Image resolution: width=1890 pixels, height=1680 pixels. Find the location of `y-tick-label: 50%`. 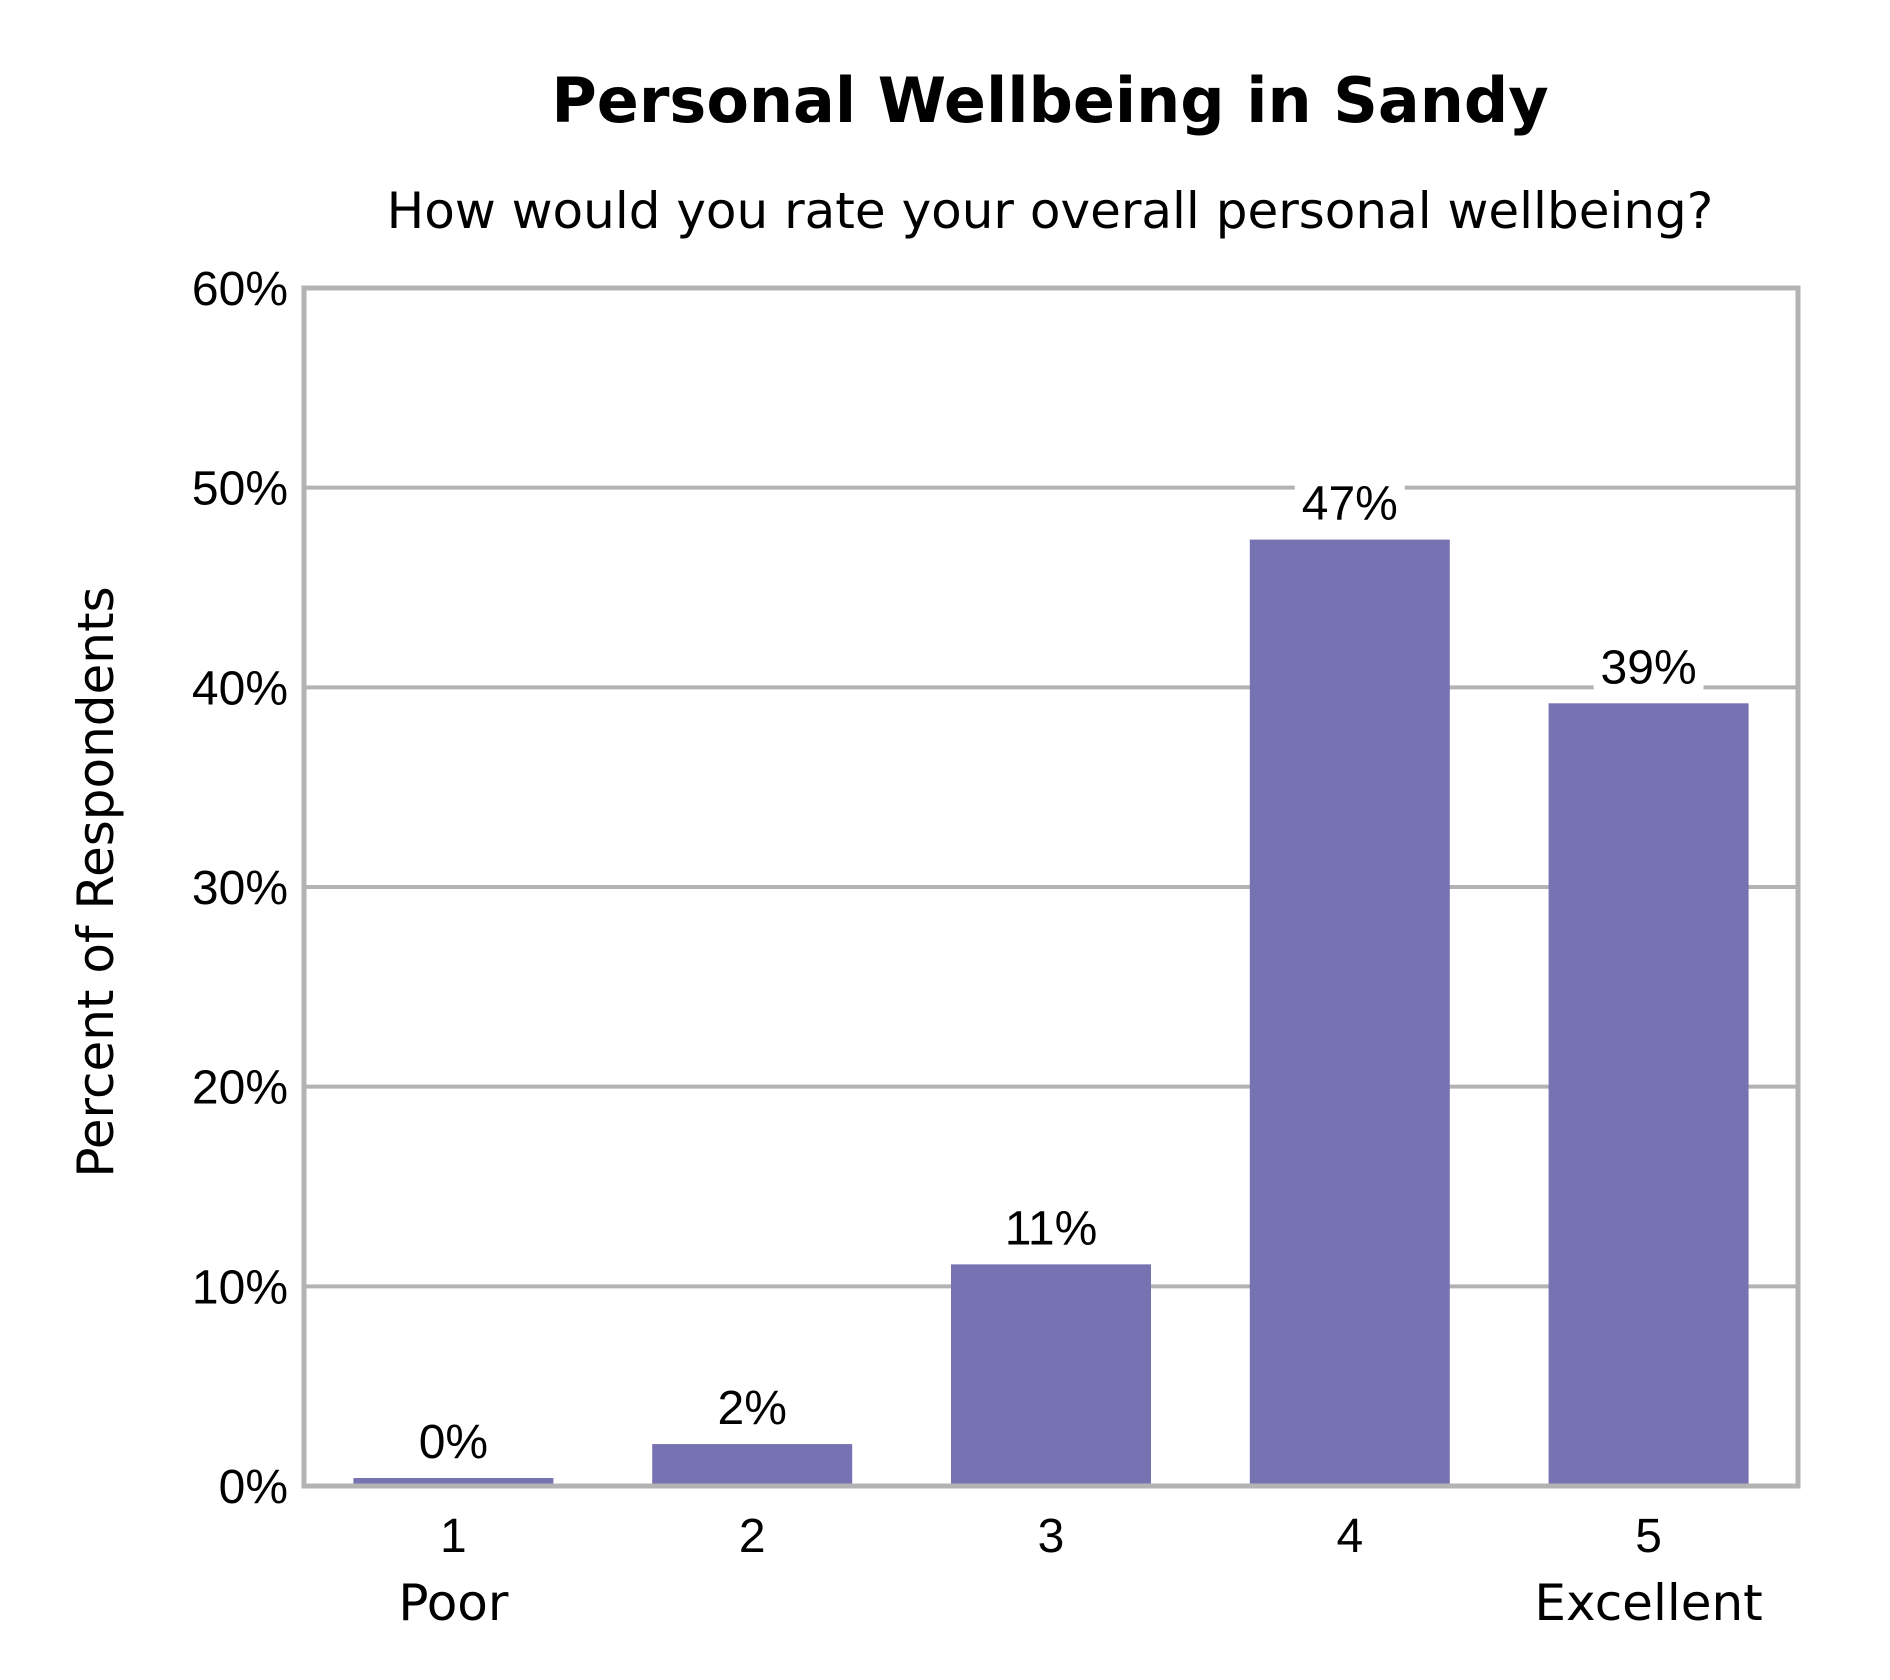

y-tick-label: 50% is located at coordinates (240, 489).